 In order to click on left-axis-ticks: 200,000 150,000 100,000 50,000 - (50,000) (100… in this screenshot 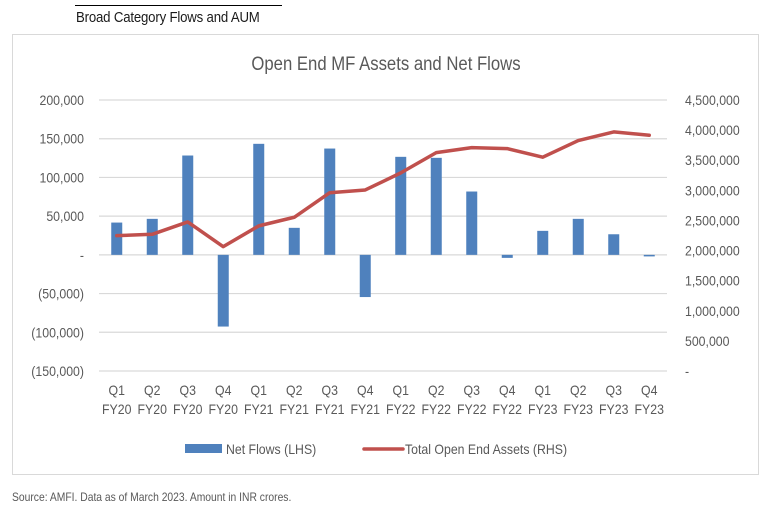, I will do `click(57, 235)`.